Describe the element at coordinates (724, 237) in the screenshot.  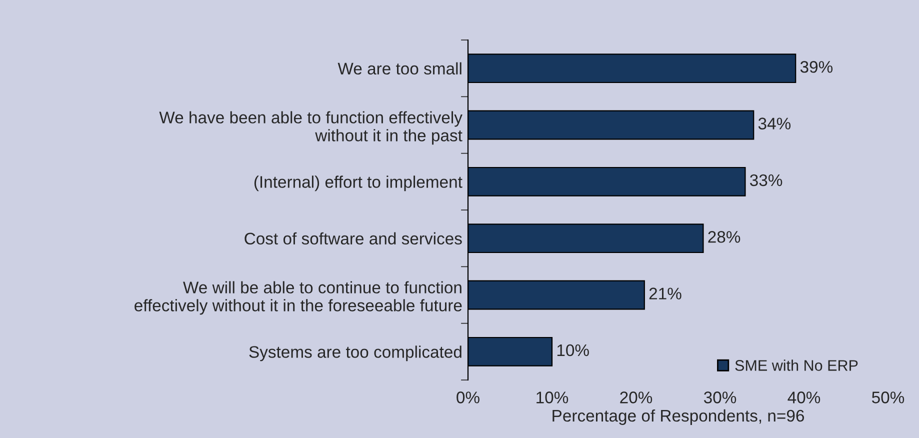
I see `data-label: 28%` at that location.